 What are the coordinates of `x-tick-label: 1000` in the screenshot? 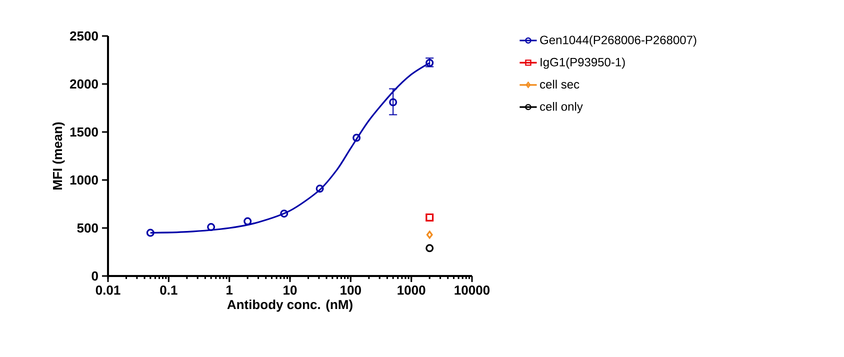 It's located at (412, 290).